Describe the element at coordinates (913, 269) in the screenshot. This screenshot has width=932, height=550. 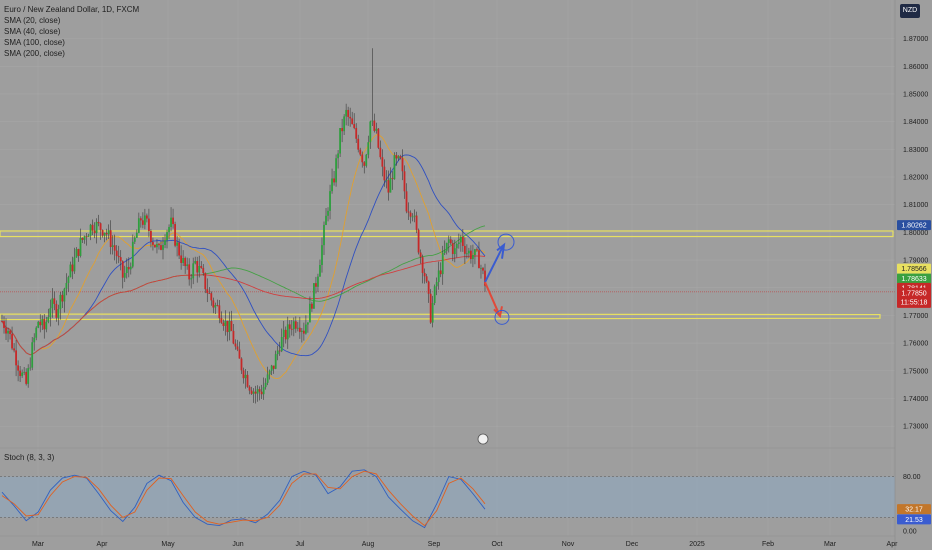
I see `price-tag-sma-yellow: 1.78566` at that location.